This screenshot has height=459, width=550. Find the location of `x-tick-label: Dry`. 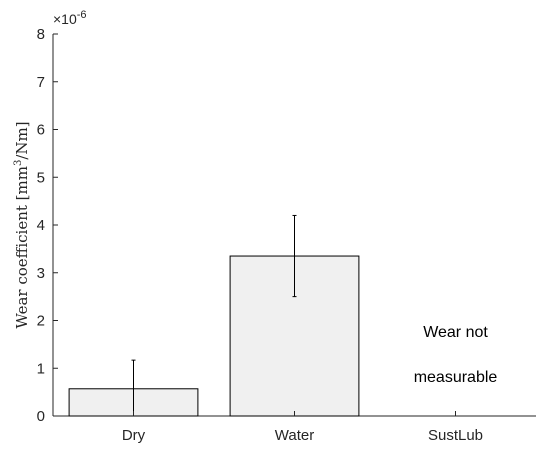

x-tick-label: Dry is located at coordinates (134, 435).